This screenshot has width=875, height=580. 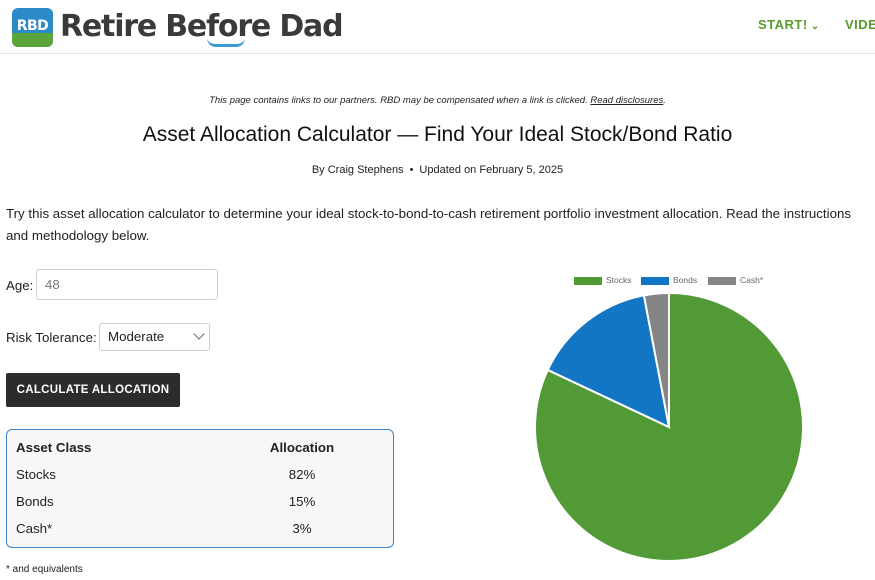 What do you see at coordinates (226, 42) in the screenshot?
I see `logo-swoosh` at bounding box center [226, 42].